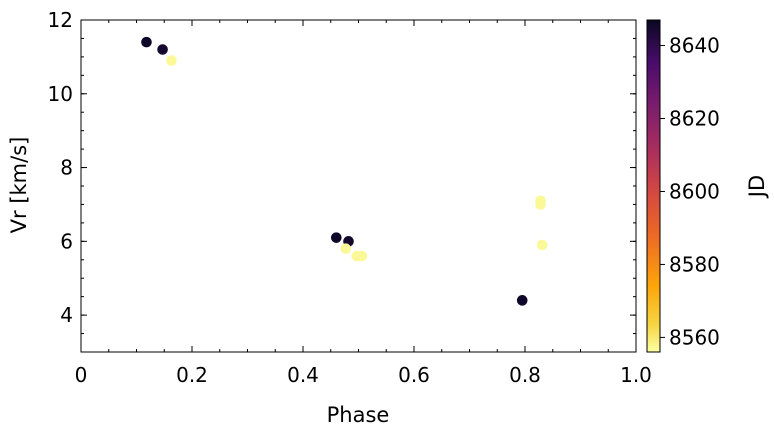 The width and height of the screenshot is (774, 432). What do you see at coordinates (60, 20) in the screenshot?
I see `y-tick-label: 12` at bounding box center [60, 20].